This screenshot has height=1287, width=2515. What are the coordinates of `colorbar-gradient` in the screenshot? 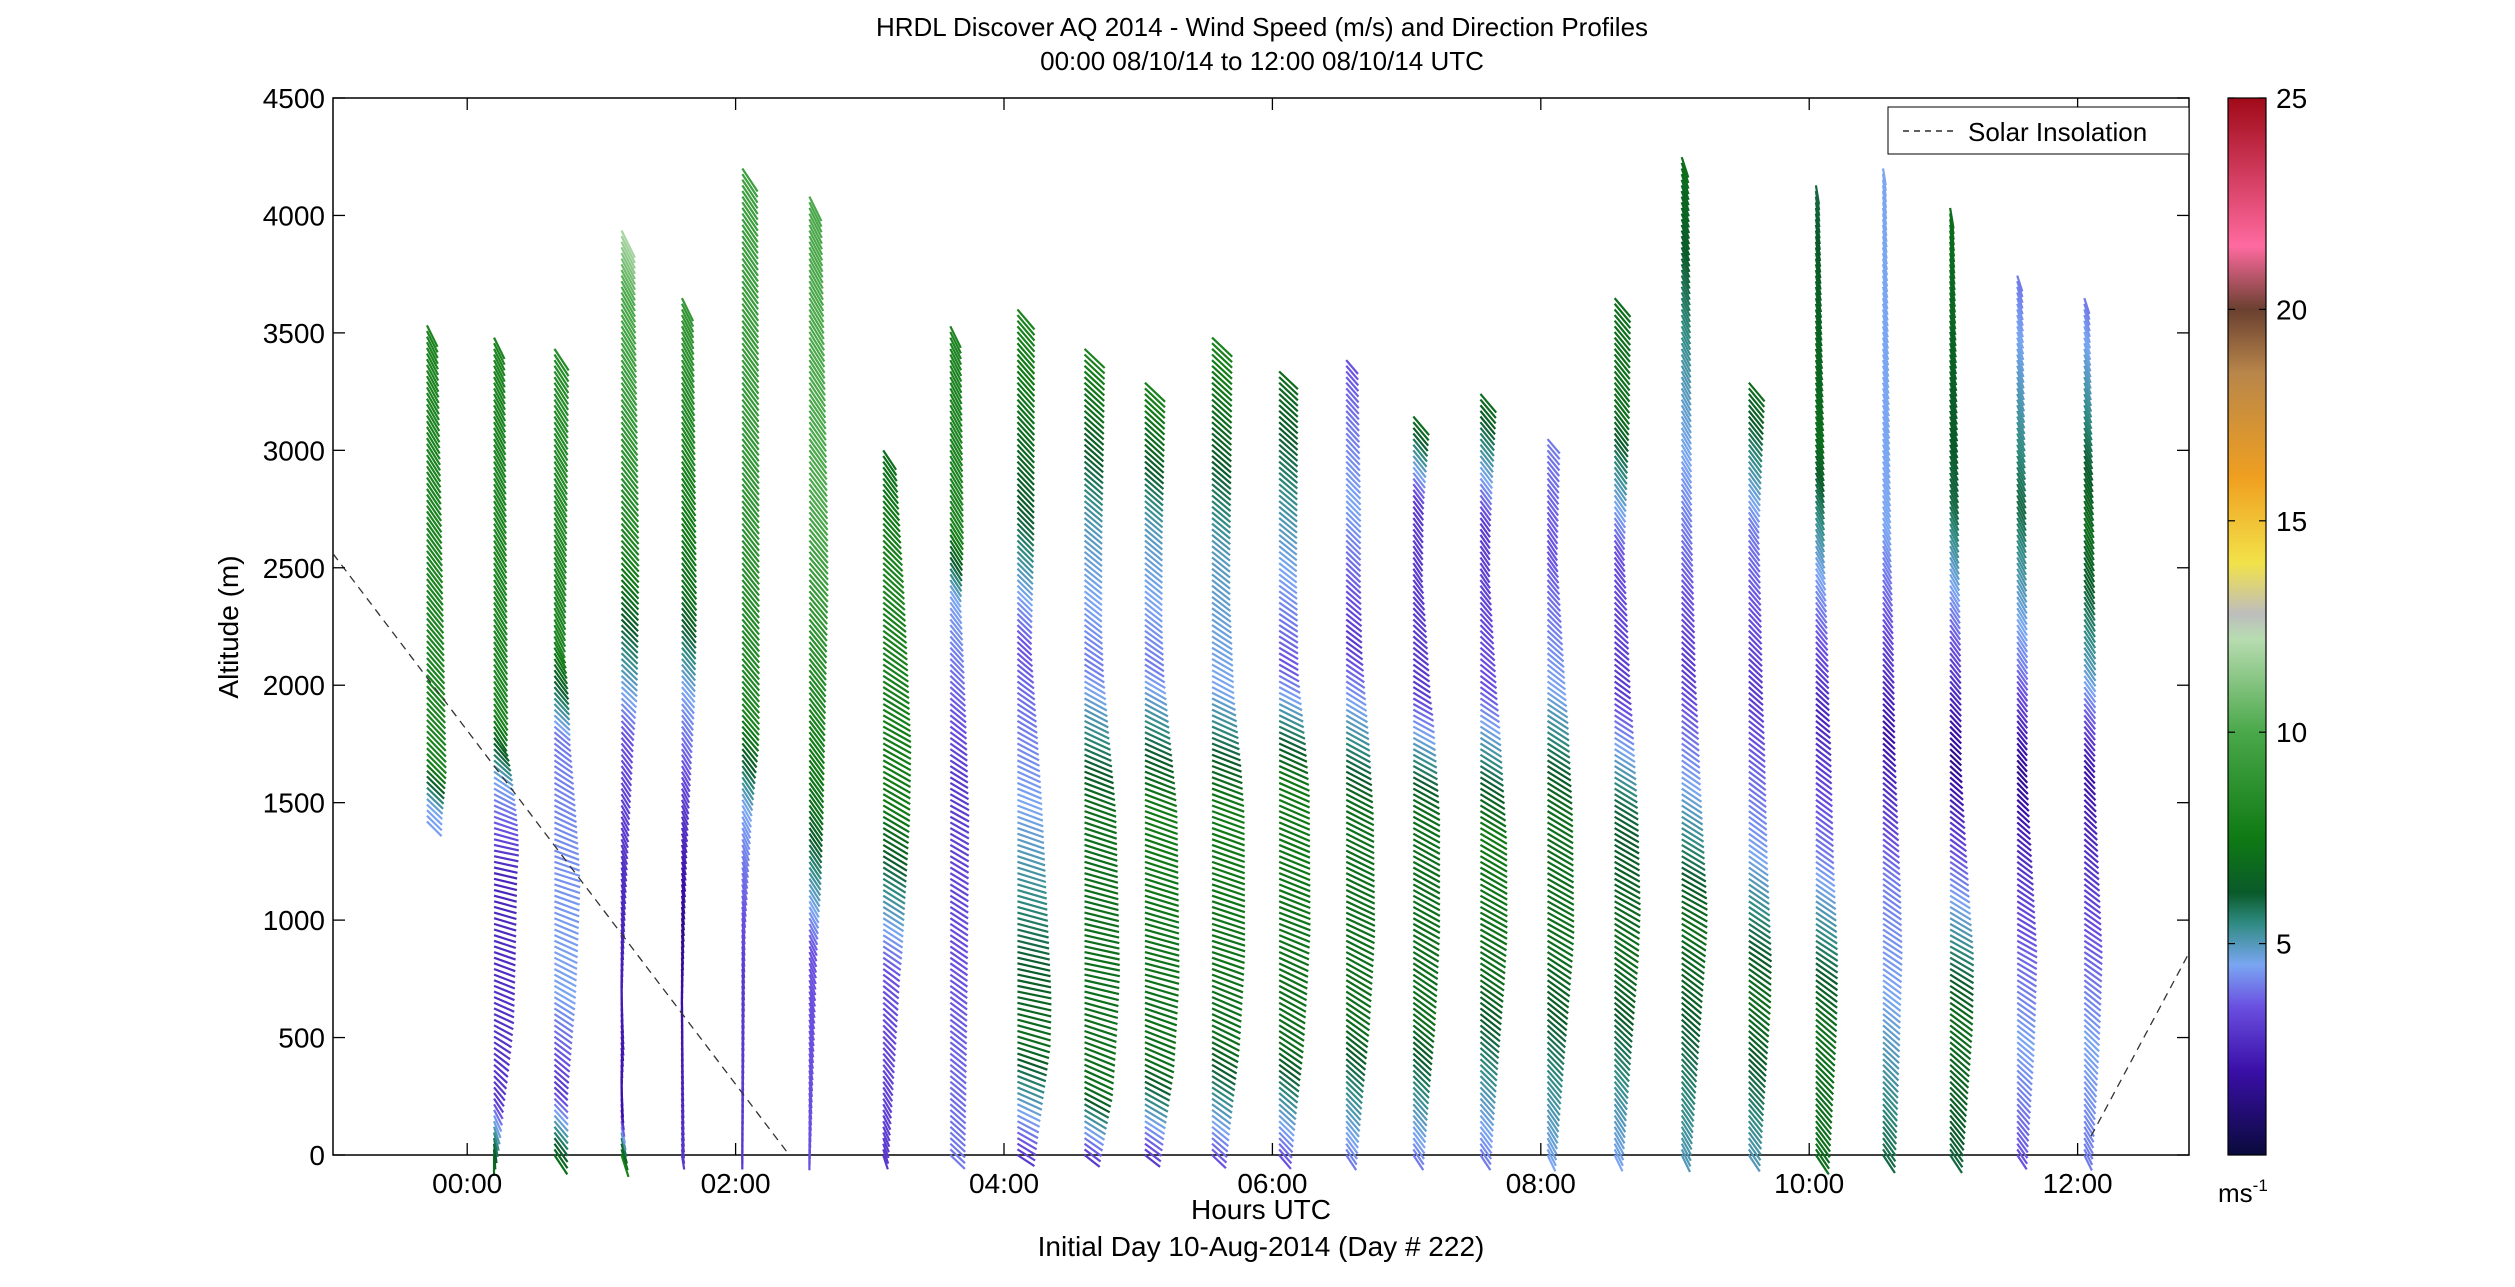 It's located at (2247, 626).